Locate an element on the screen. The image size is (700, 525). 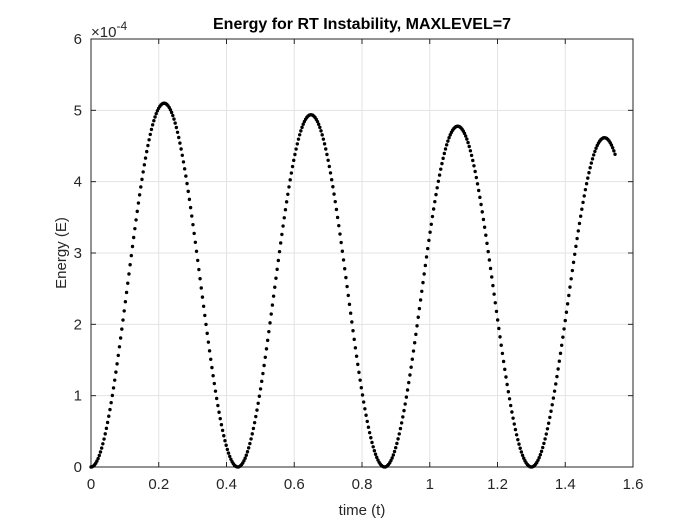
y-exponent-power: -4 is located at coordinates (121, 26).